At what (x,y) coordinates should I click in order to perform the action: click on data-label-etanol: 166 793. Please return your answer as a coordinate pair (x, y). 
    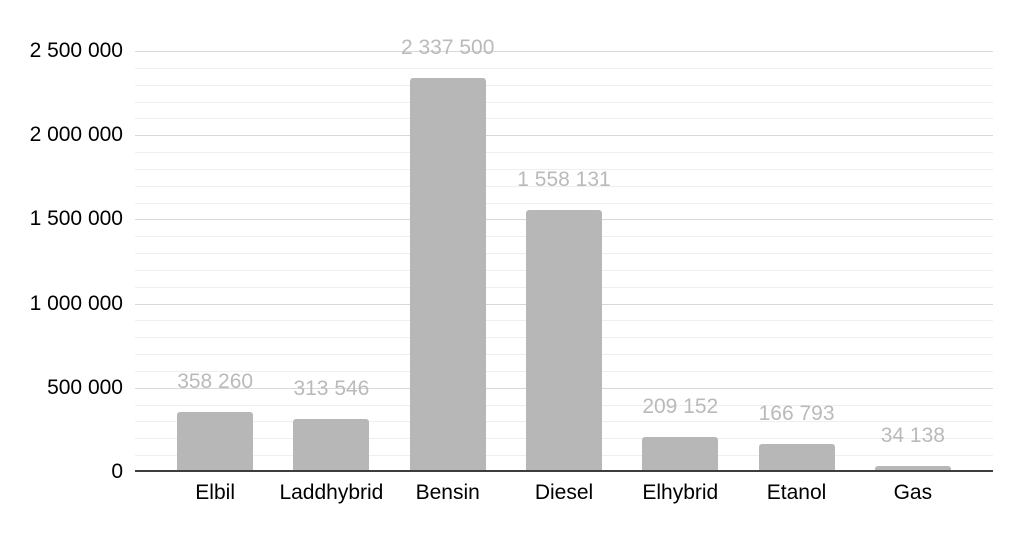
    Looking at the image, I should click on (796, 413).